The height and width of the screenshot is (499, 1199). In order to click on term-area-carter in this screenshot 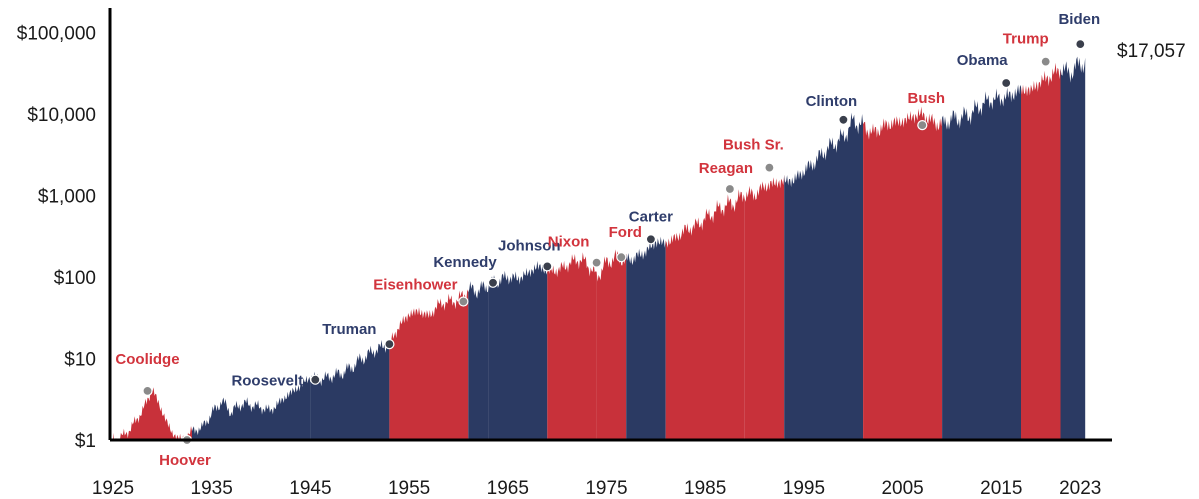, I will do `click(646, 338)`.